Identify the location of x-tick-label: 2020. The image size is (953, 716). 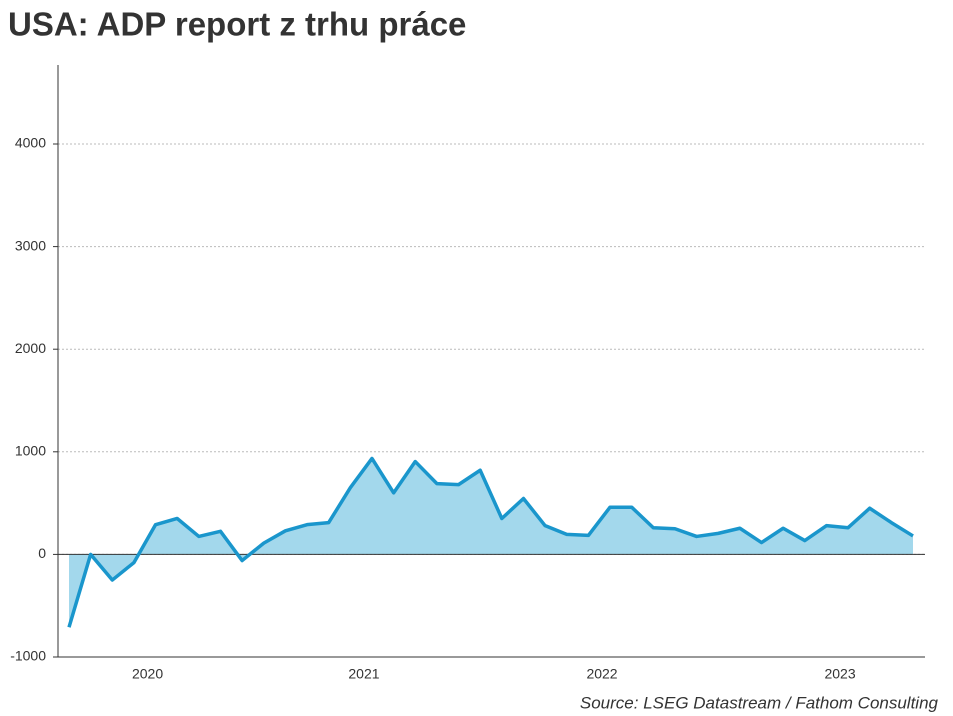
(147, 674).